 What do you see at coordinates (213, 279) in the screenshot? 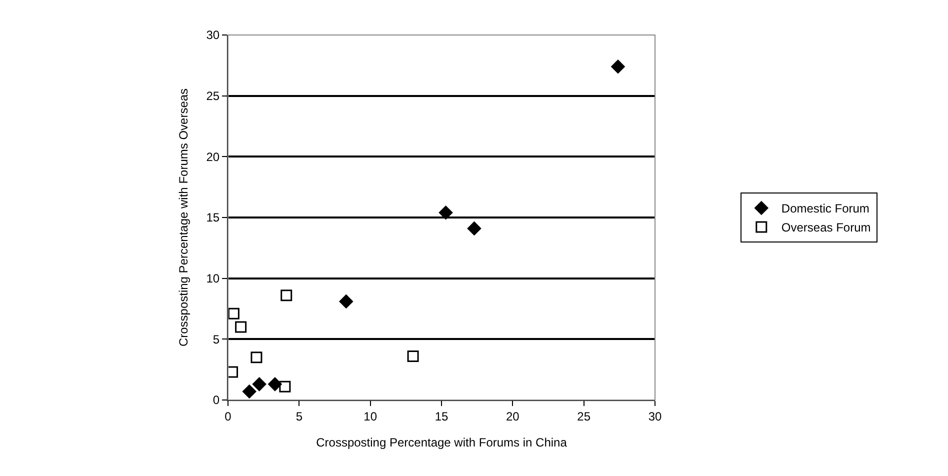
I see `y-tick-label: 10` at bounding box center [213, 279].